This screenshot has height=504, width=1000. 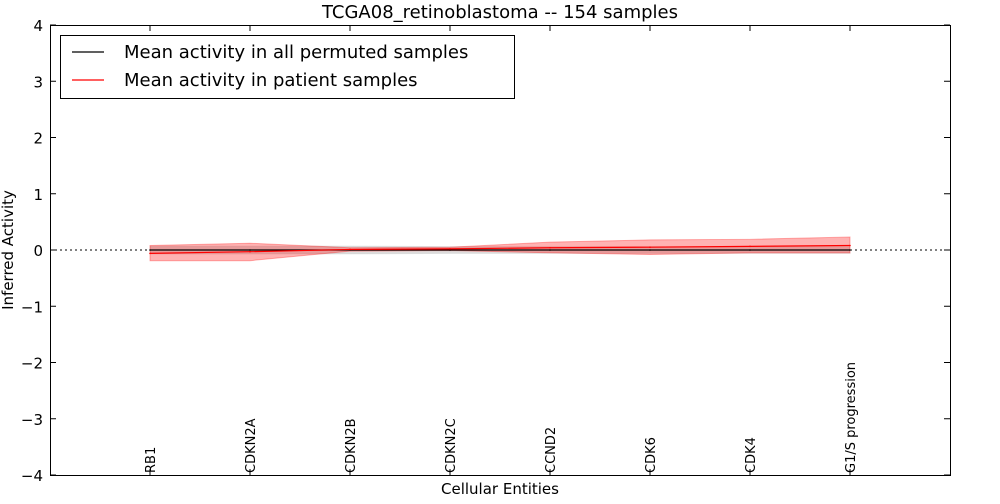 I want to click on y-tick-label: −3, so click(x=32, y=420).